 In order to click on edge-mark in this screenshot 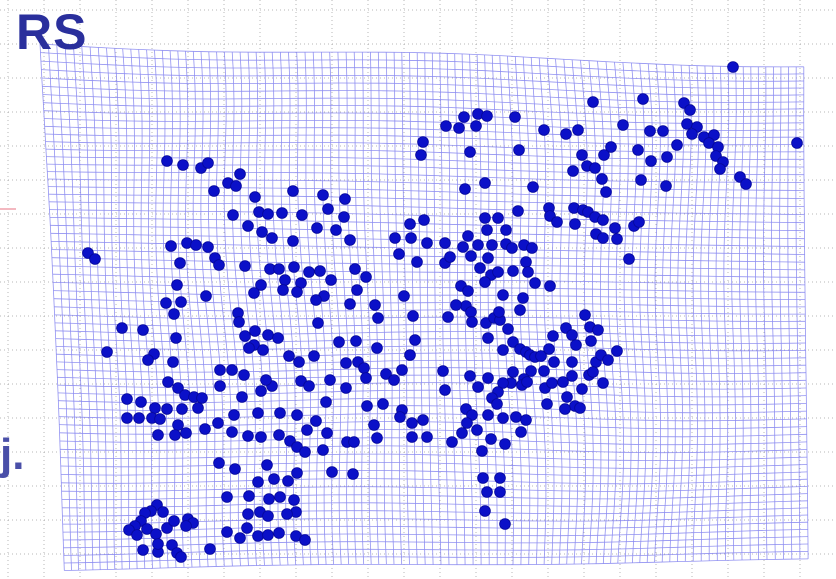, I will do `click(8, 209)`.